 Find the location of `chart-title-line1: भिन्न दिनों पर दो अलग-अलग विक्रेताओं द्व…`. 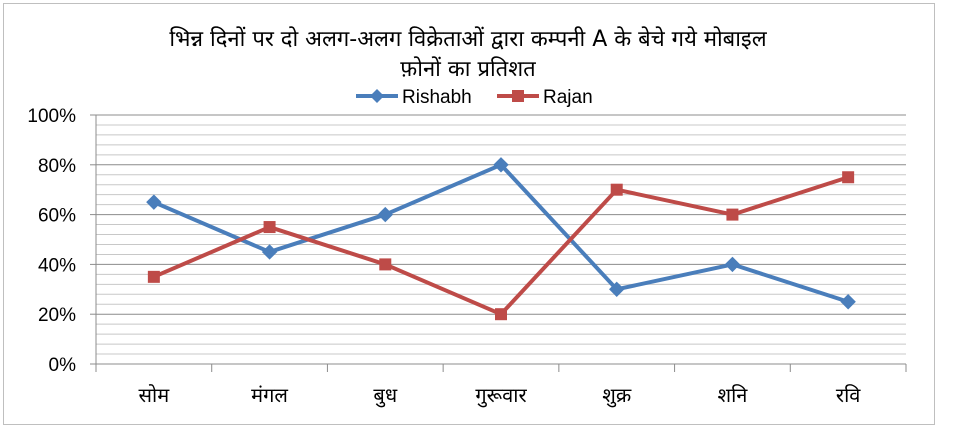

chart-title-line1: भिन्न दिनों पर दो अलग-अलग विक्रेताओं द्व… is located at coordinates (468, 39).